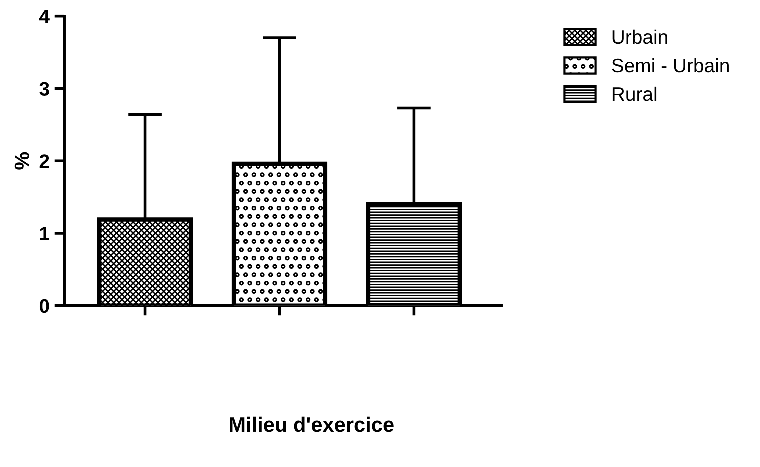  I want to click on legend-label: Rural, so click(634, 94).